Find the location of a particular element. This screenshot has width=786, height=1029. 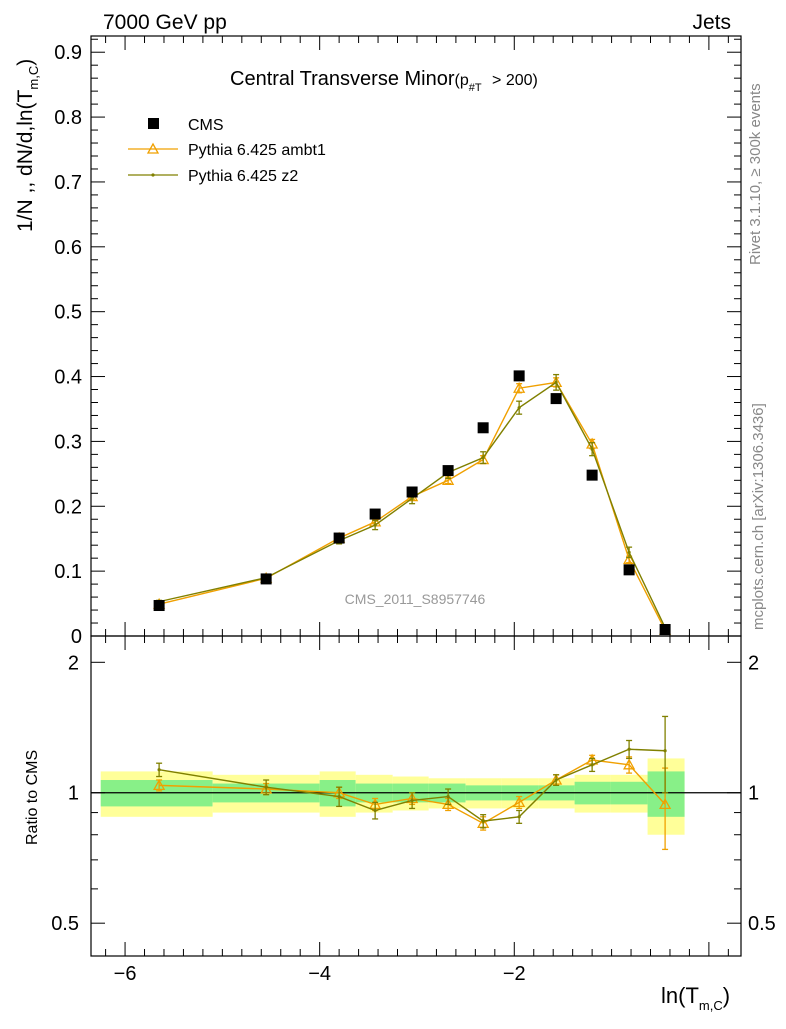

ratio-uncertainty-bands is located at coordinates (392, 796).